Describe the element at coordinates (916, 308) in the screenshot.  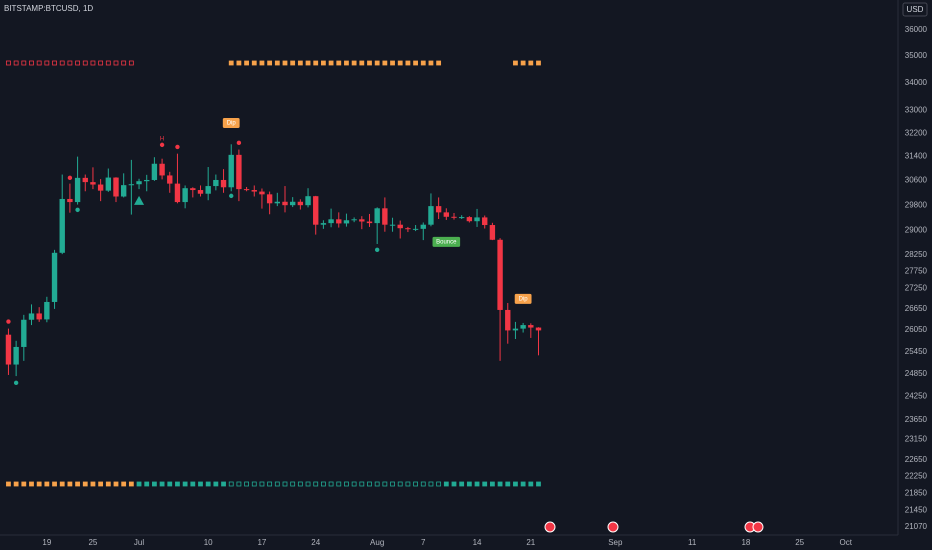
I see `y-tick-label: 26650` at that location.